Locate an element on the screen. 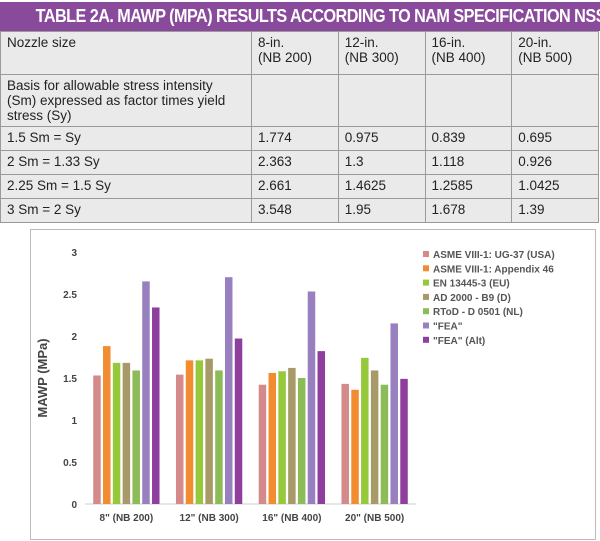 This screenshot has height=541, width=600. table-row: 1.5 Sm = Sy 1.774 0.975 0.839 0.695 is located at coordinates (299, 138).